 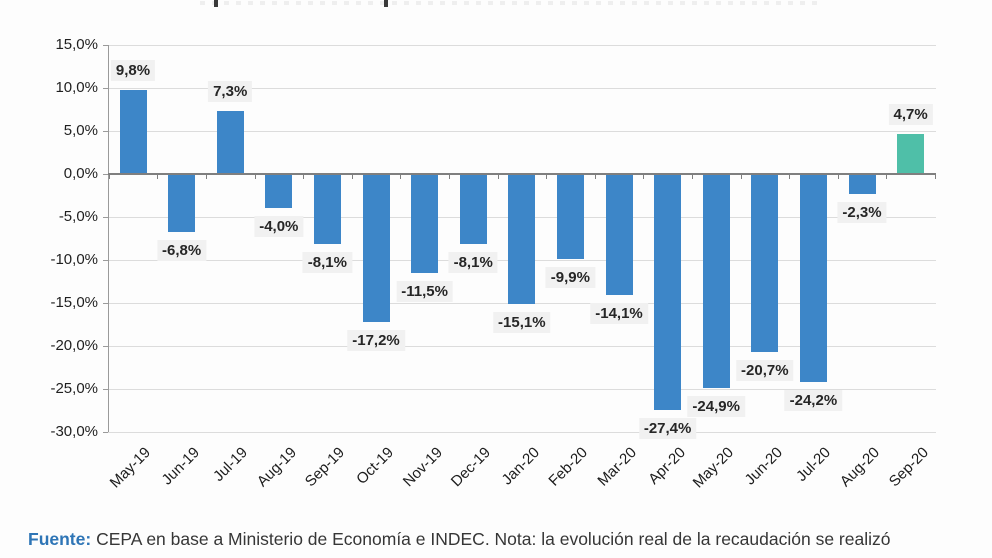 I want to click on y-tick-label: -5,0%, so click(x=78, y=216).